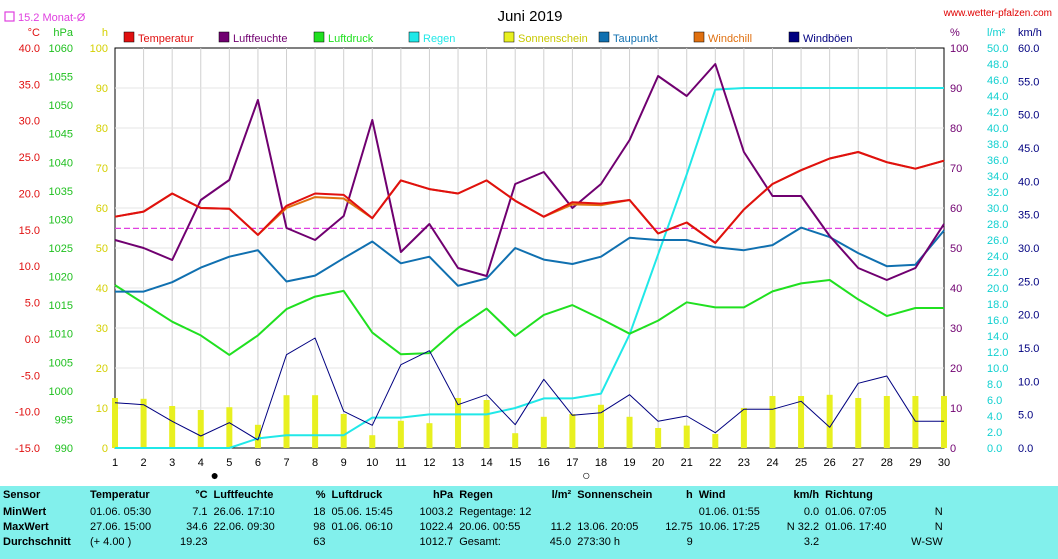 The width and height of the screenshot is (1058, 559). What do you see at coordinates (215, 475) in the screenshot?
I see `moon-phase-marker: ●` at bounding box center [215, 475].